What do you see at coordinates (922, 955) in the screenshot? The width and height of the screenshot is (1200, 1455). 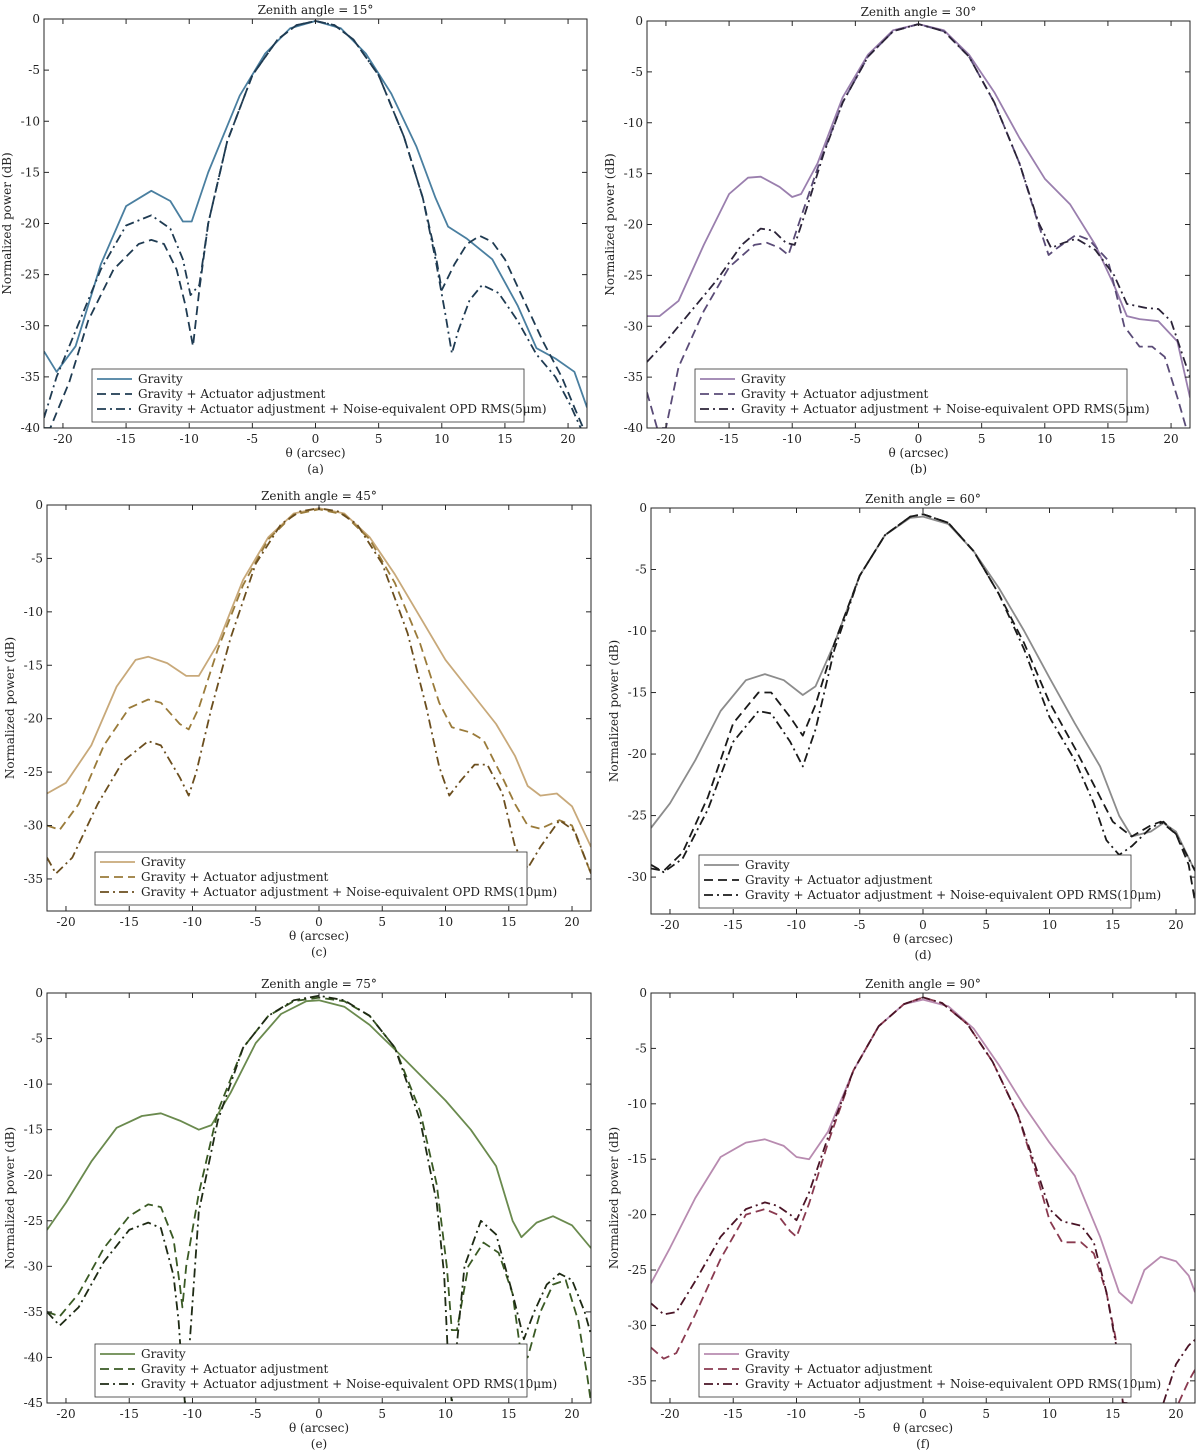 I see `panel-label: (d)` at bounding box center [922, 955].